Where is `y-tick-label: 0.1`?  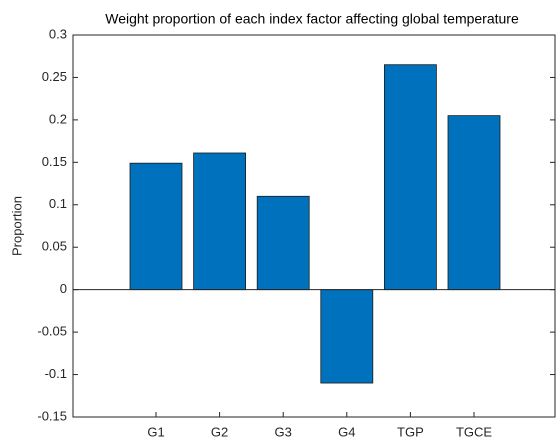 y-tick-label: 0.1 is located at coordinates (58, 203).